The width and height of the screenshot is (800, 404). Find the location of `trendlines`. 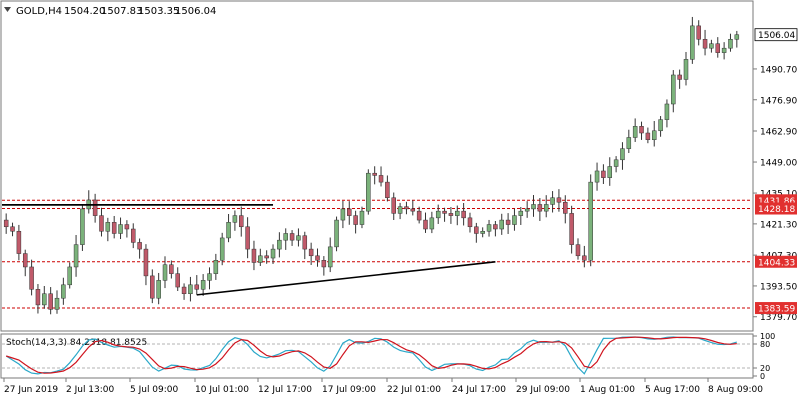

trendlines is located at coordinates (249, 249).